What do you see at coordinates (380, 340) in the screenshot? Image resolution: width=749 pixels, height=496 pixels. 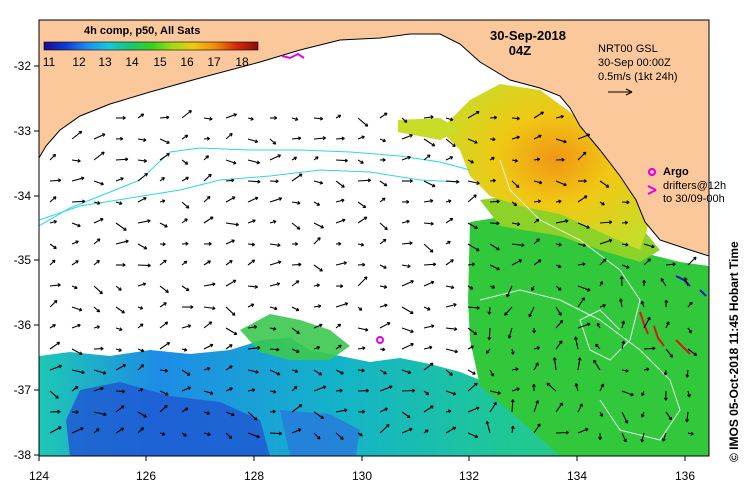 I see `argo-float-icon` at bounding box center [380, 340].